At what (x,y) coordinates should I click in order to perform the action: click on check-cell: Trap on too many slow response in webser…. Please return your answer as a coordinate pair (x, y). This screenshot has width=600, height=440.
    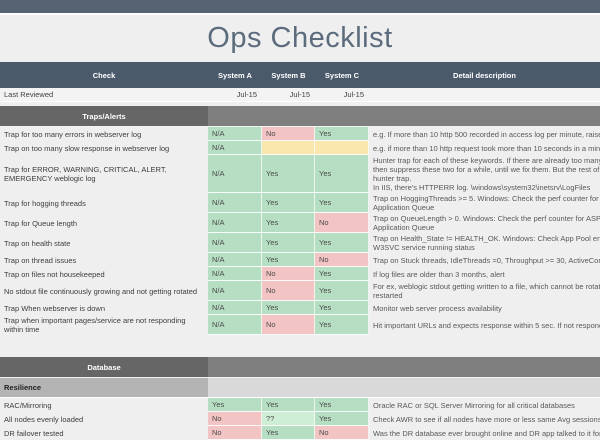
    Looking at the image, I should click on (87, 148).